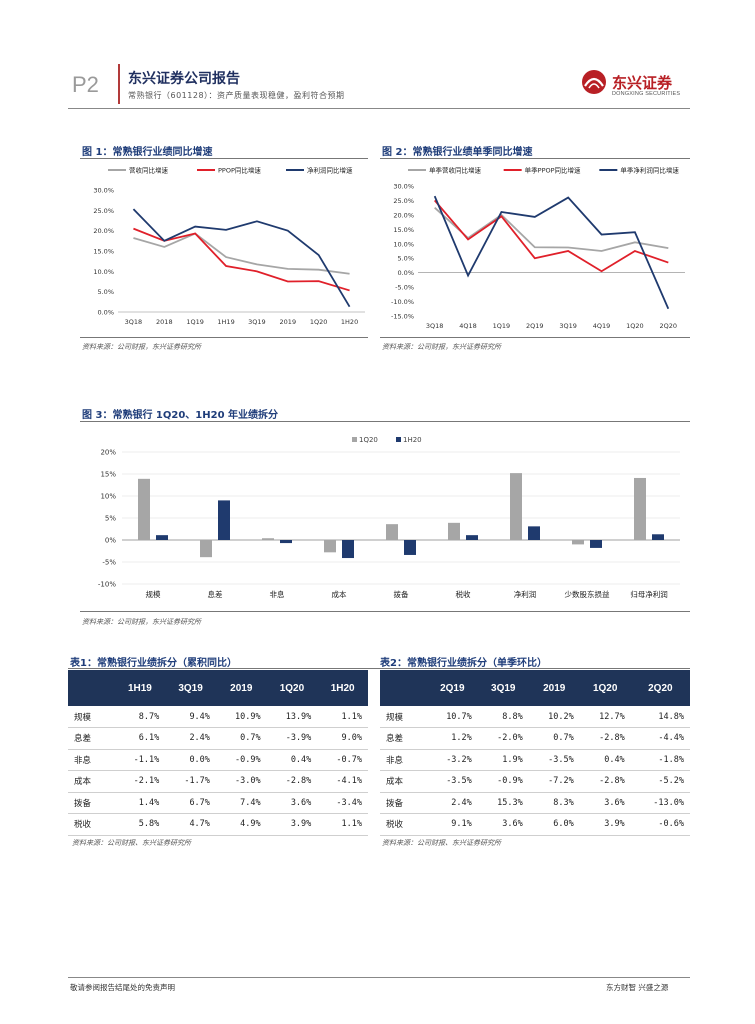 Image resolution: width=755 pixels, height=1024 pixels. What do you see at coordinates (190, 688) in the screenshot?
I see `table1-column-header: 3Q19` at bounding box center [190, 688].